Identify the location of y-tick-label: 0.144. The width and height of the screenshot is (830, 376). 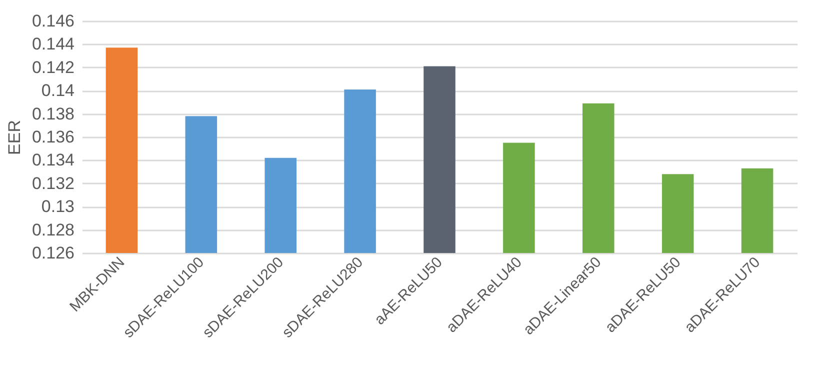
(53, 44).